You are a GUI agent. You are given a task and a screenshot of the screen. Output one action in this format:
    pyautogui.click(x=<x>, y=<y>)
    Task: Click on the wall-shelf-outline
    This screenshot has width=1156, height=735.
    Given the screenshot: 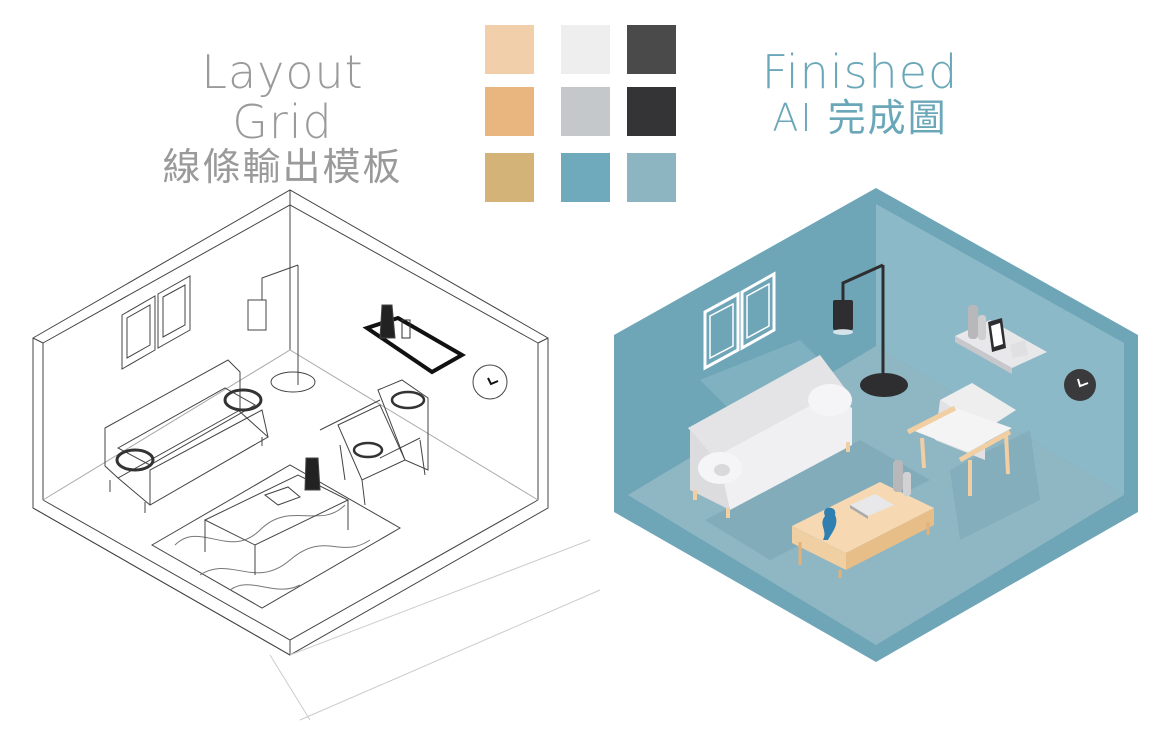 What is the action you would take?
    pyautogui.click(x=414, y=339)
    